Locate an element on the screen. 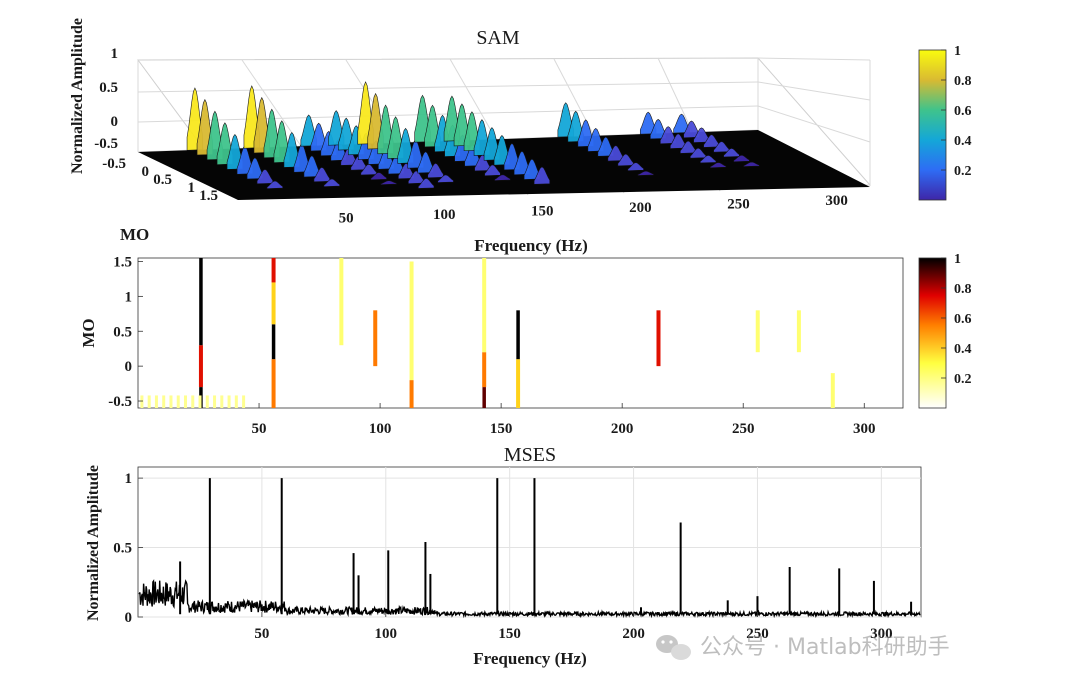 The height and width of the screenshot is (689, 1080). mo-cbar-tick: 0.8 is located at coordinates (963, 289).